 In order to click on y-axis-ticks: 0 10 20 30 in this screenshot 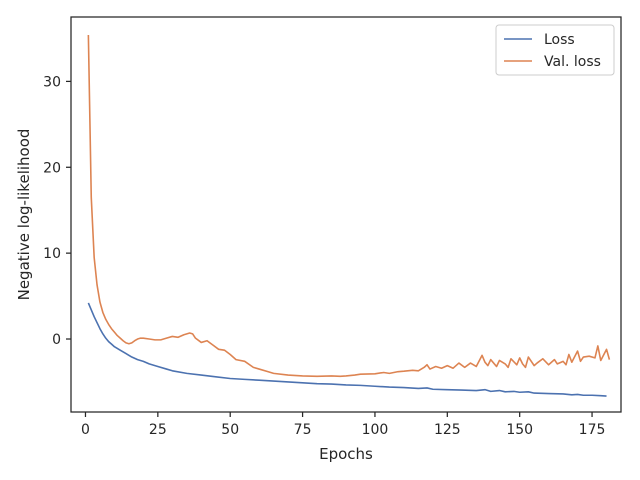, I will do `click(57, 211)`.